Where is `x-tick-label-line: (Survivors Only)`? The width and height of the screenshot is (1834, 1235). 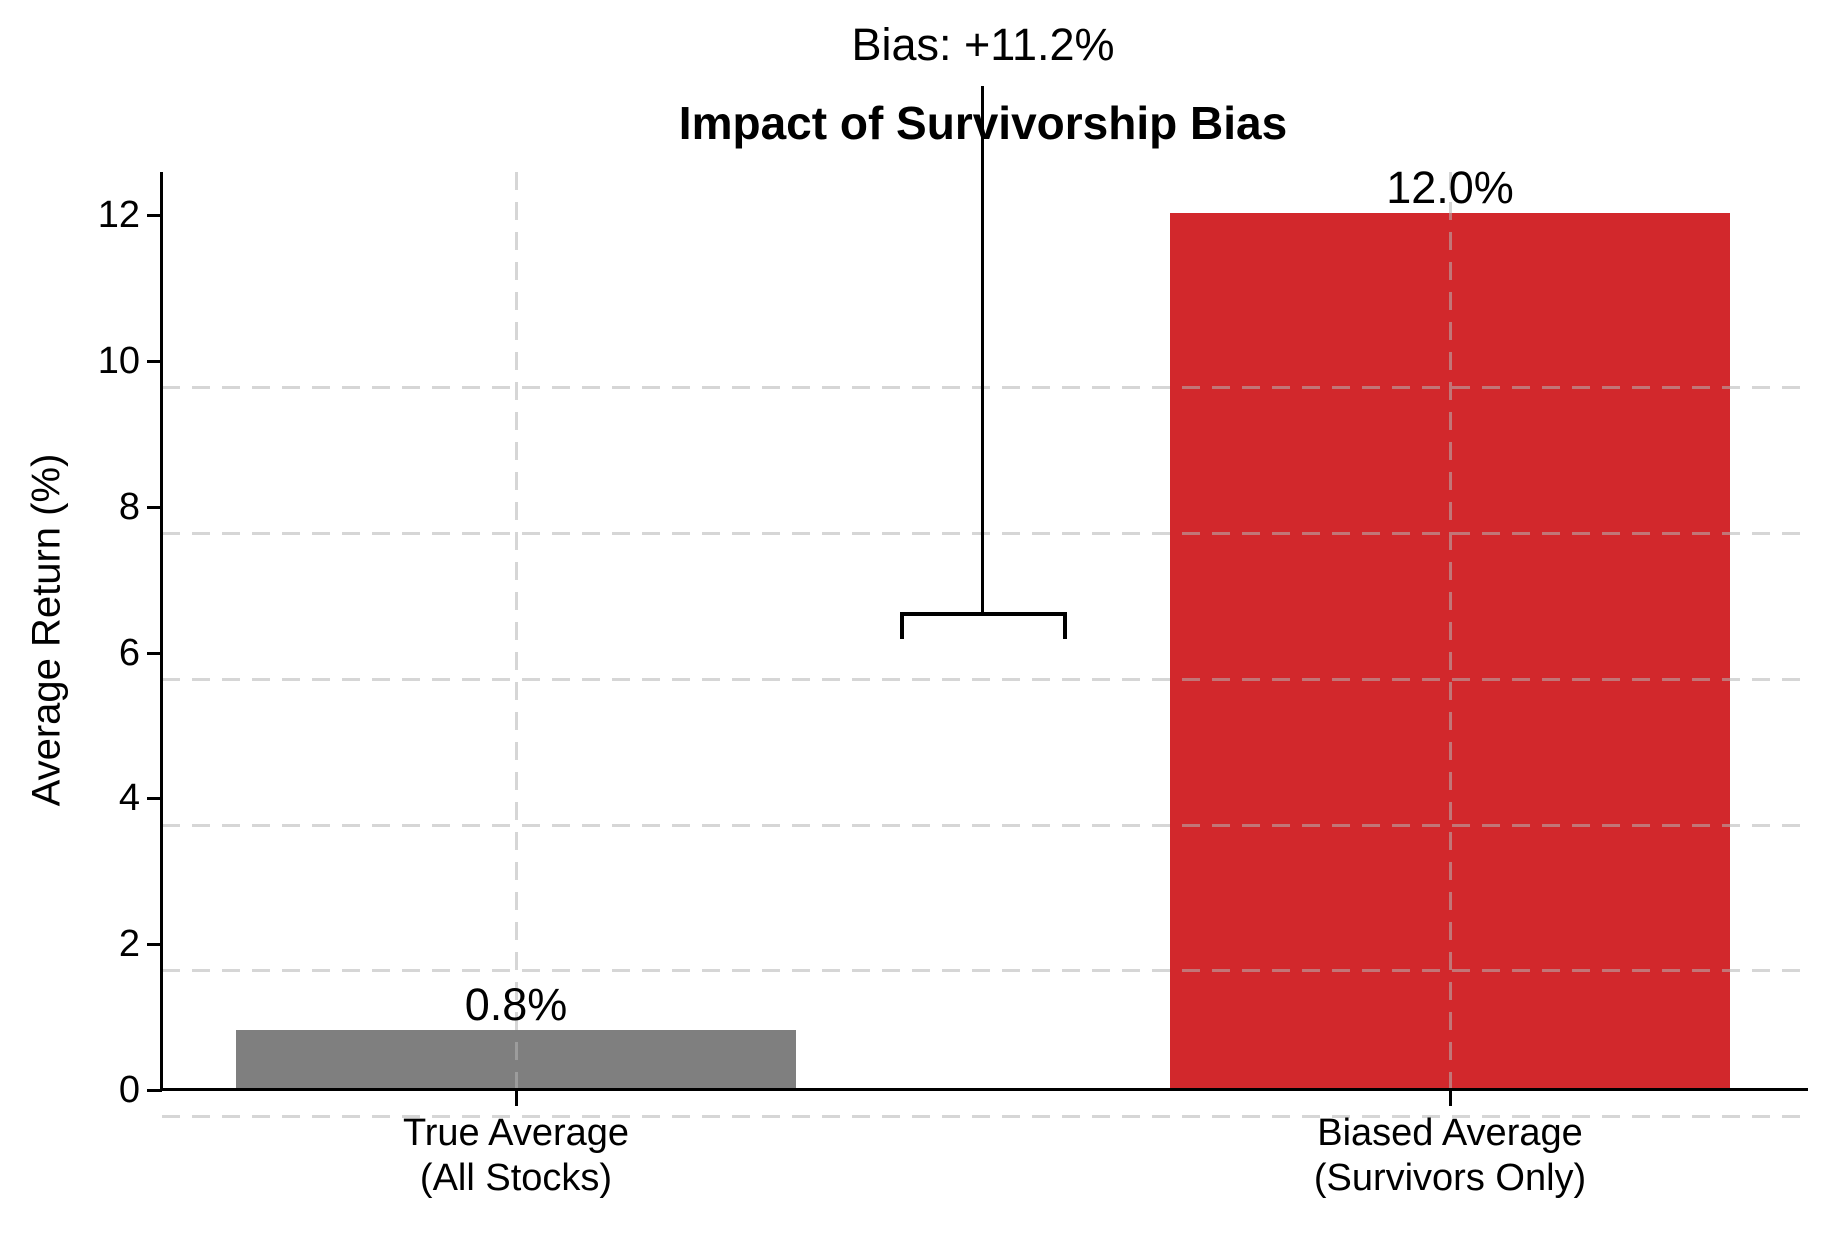 x-tick-label-line: (Survivors Only) is located at coordinates (1450, 1178).